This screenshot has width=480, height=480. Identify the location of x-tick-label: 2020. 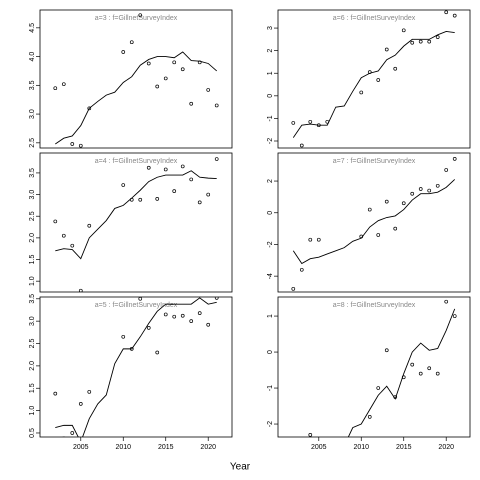
(208, 447).